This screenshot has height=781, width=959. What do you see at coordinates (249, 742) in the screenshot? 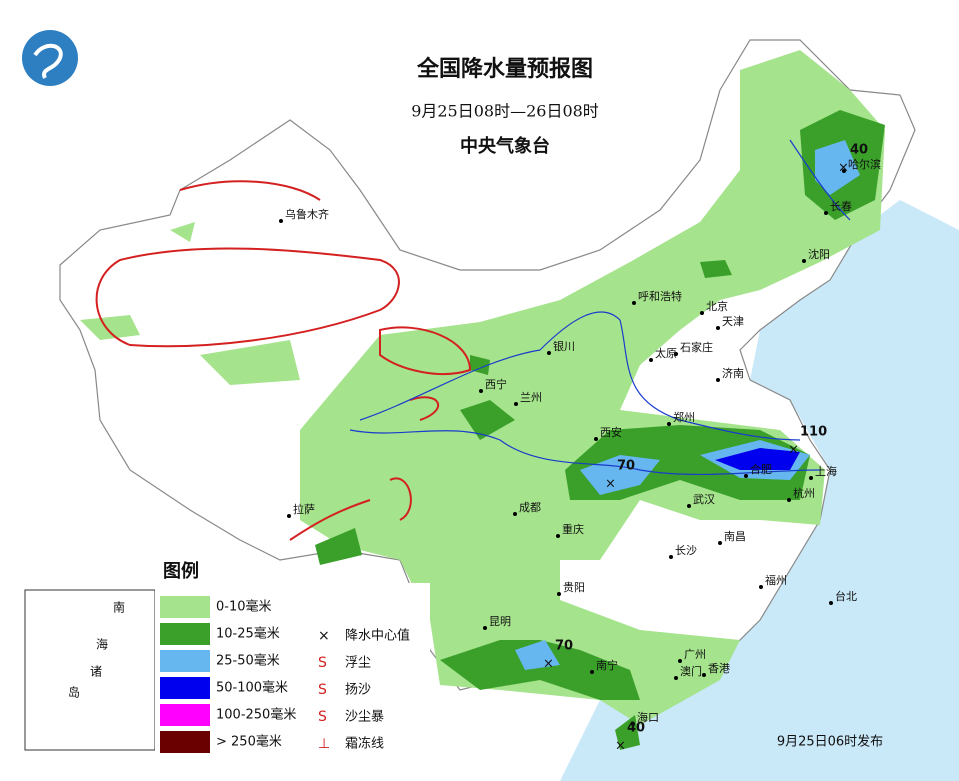
I see `legend-label: > 250毫米` at bounding box center [249, 742].